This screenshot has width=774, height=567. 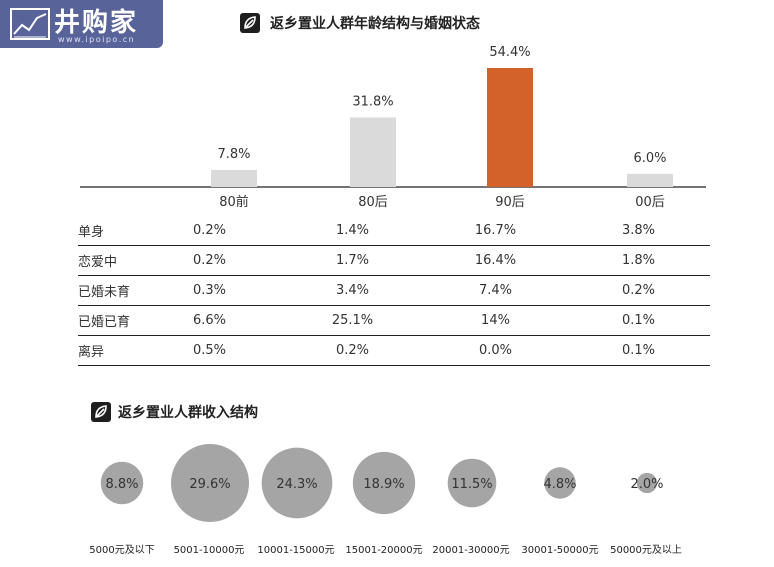 I want to click on bubble-value-label: 24.3%, so click(x=296, y=484).